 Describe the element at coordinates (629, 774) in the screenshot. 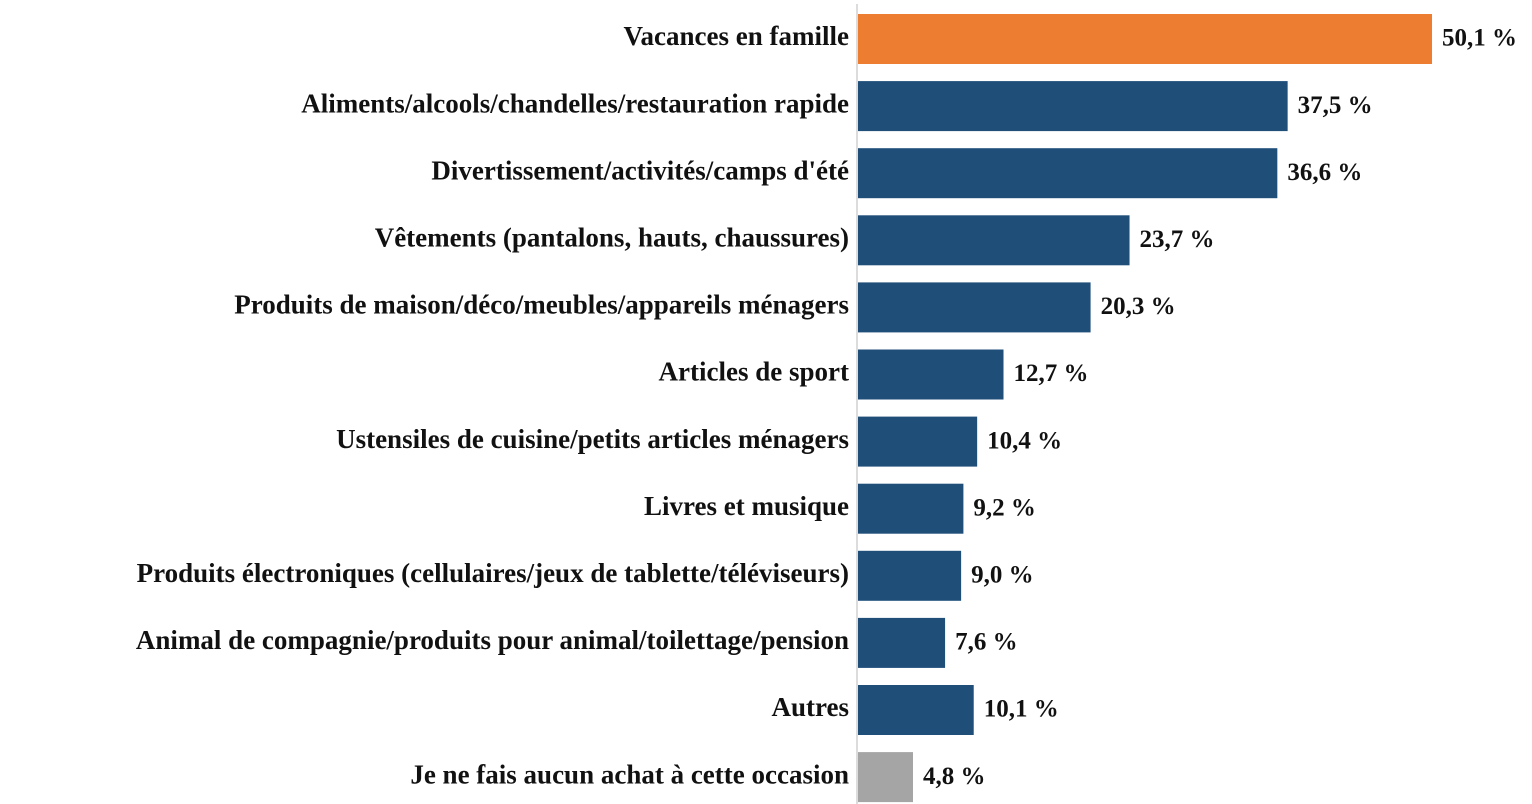

I see `category-label: Je ne fais aucun achat à cette occasion` at that location.